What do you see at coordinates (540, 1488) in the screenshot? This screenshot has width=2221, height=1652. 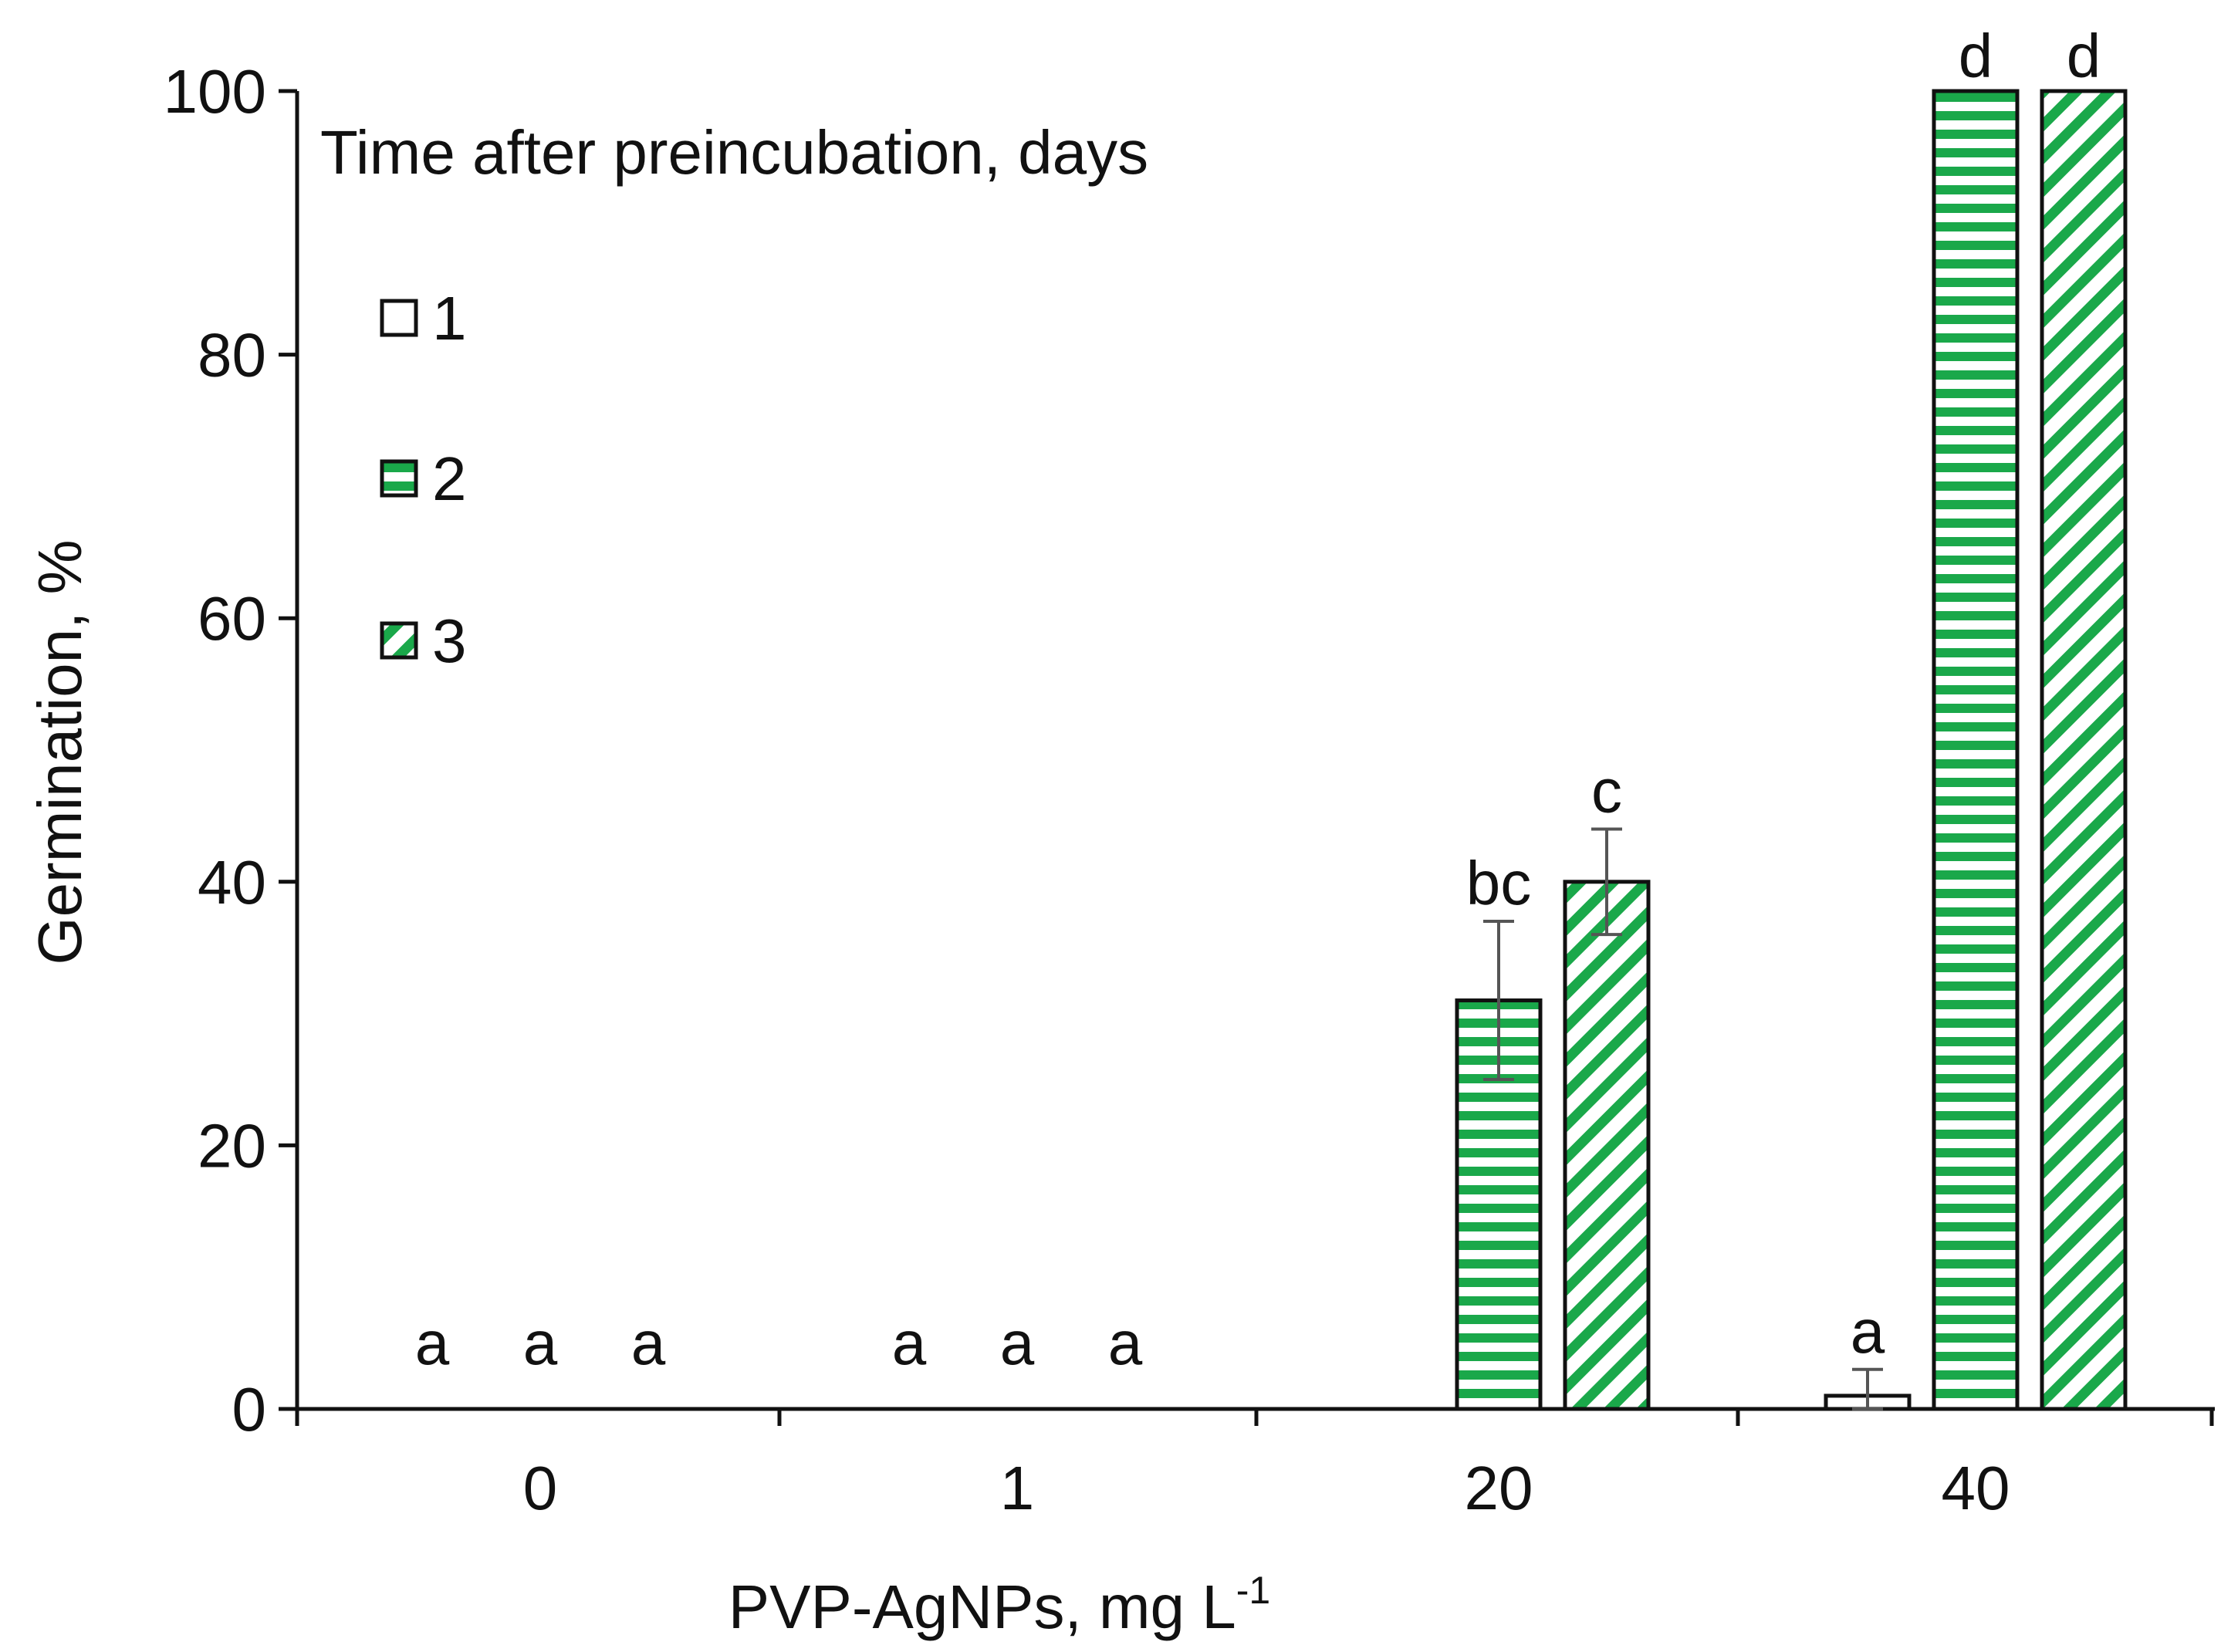 I see `x-tick-label: 0` at bounding box center [540, 1488].